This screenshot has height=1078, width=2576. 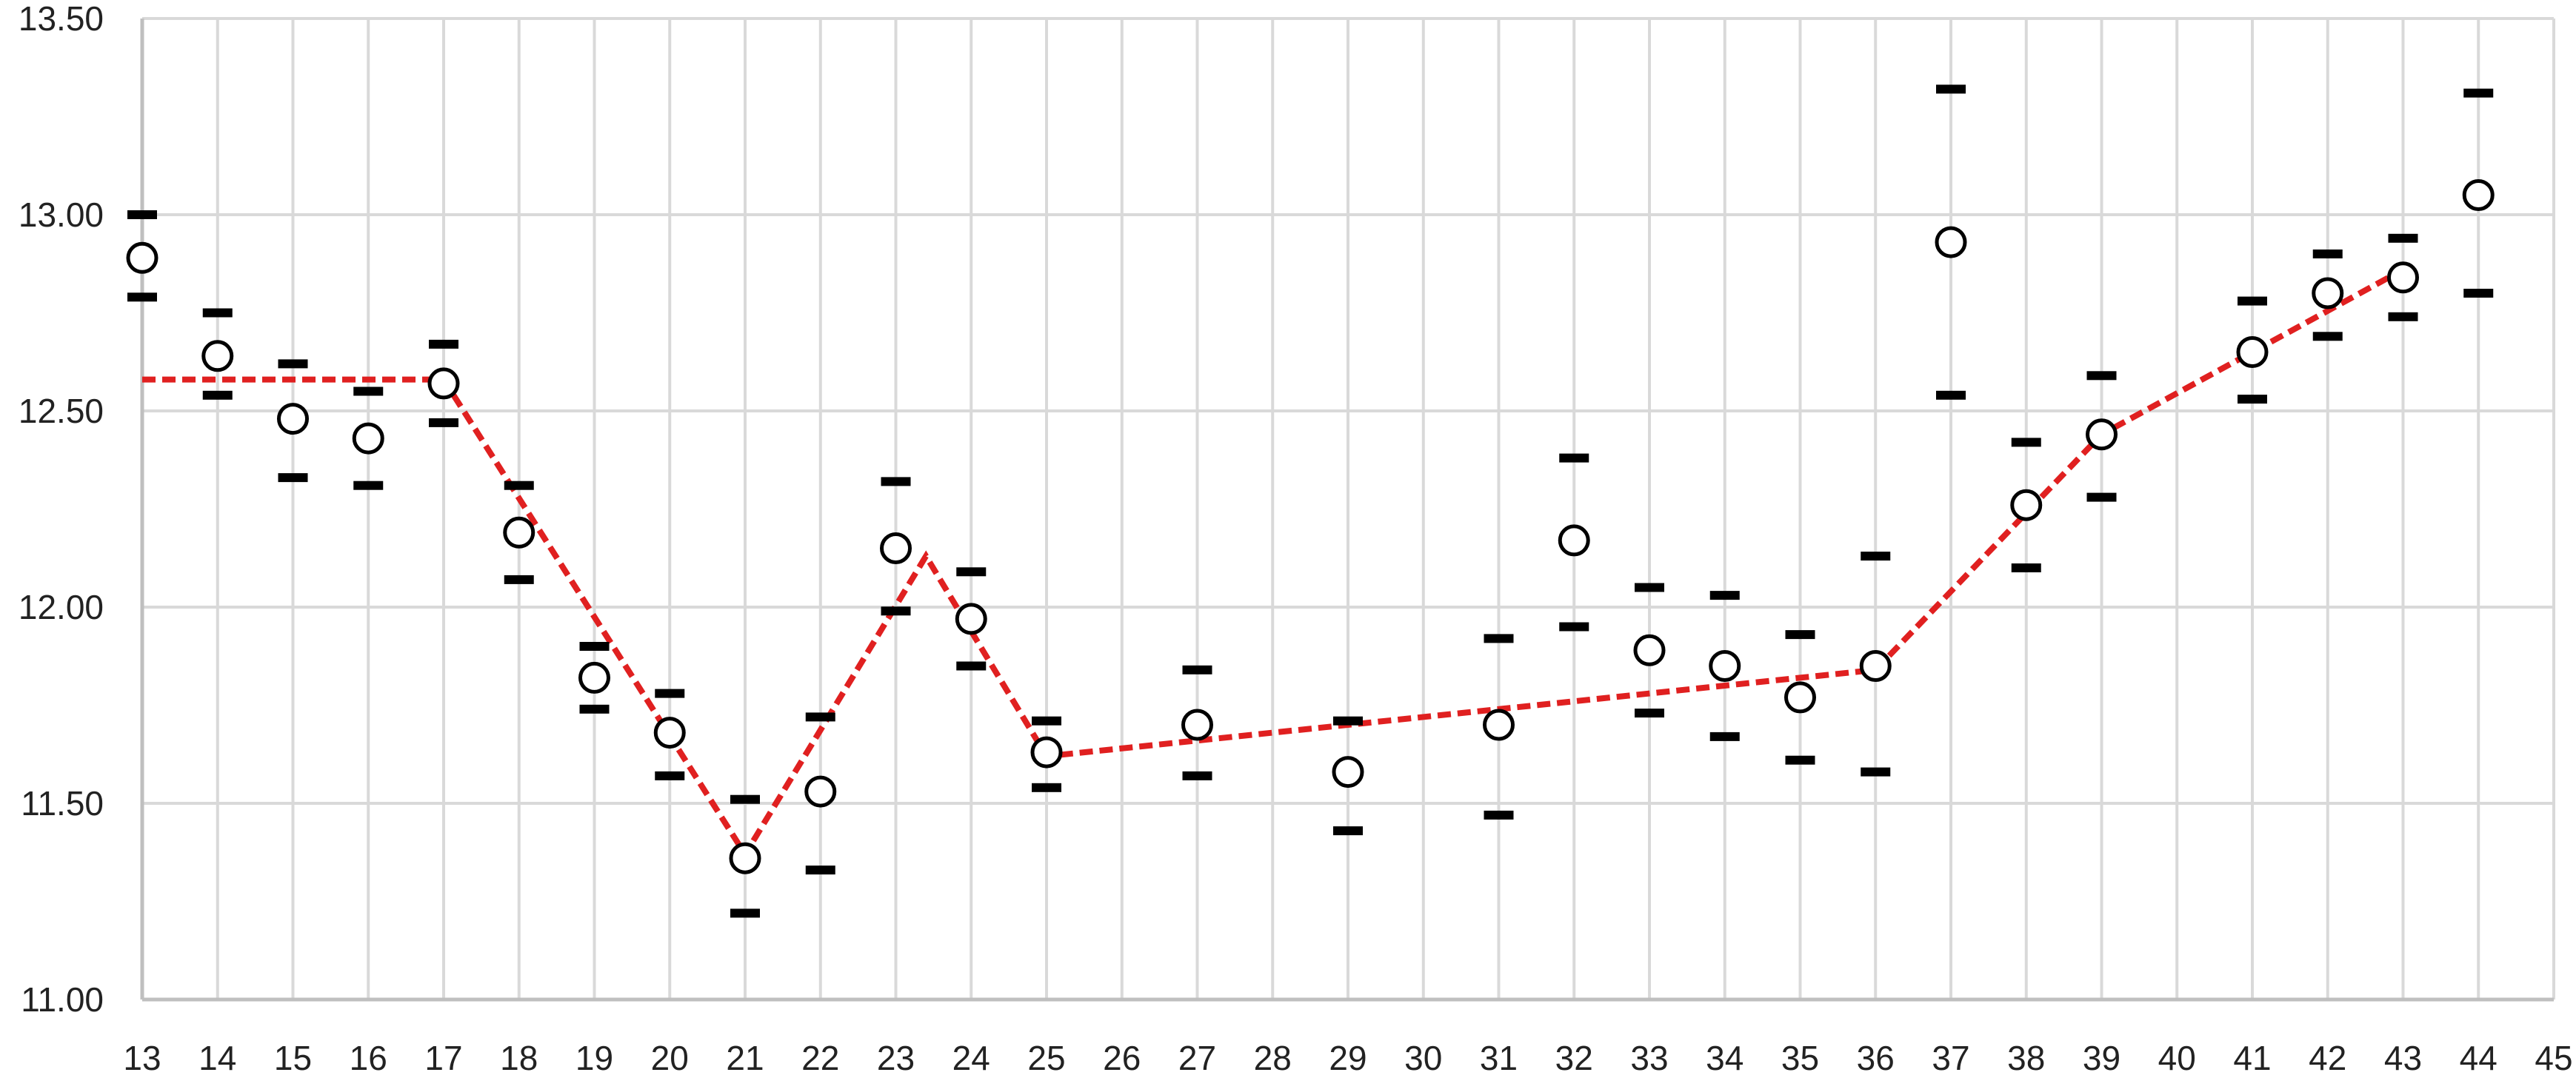 I want to click on error-upper-x37, so click(x=1951, y=89).